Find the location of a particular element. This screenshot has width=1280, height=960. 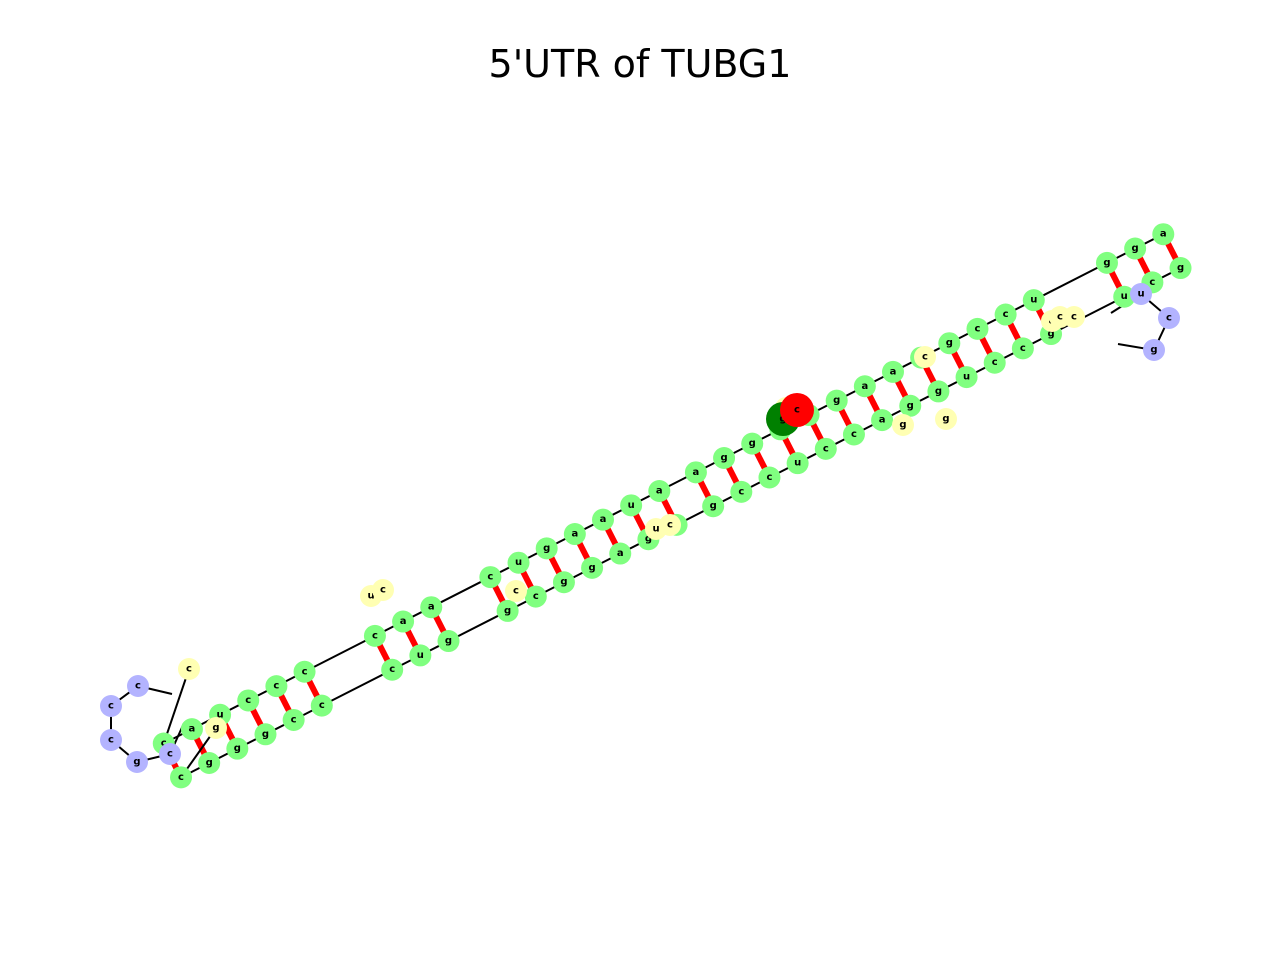

five-prime-start-marker is located at coordinates (797, 410).